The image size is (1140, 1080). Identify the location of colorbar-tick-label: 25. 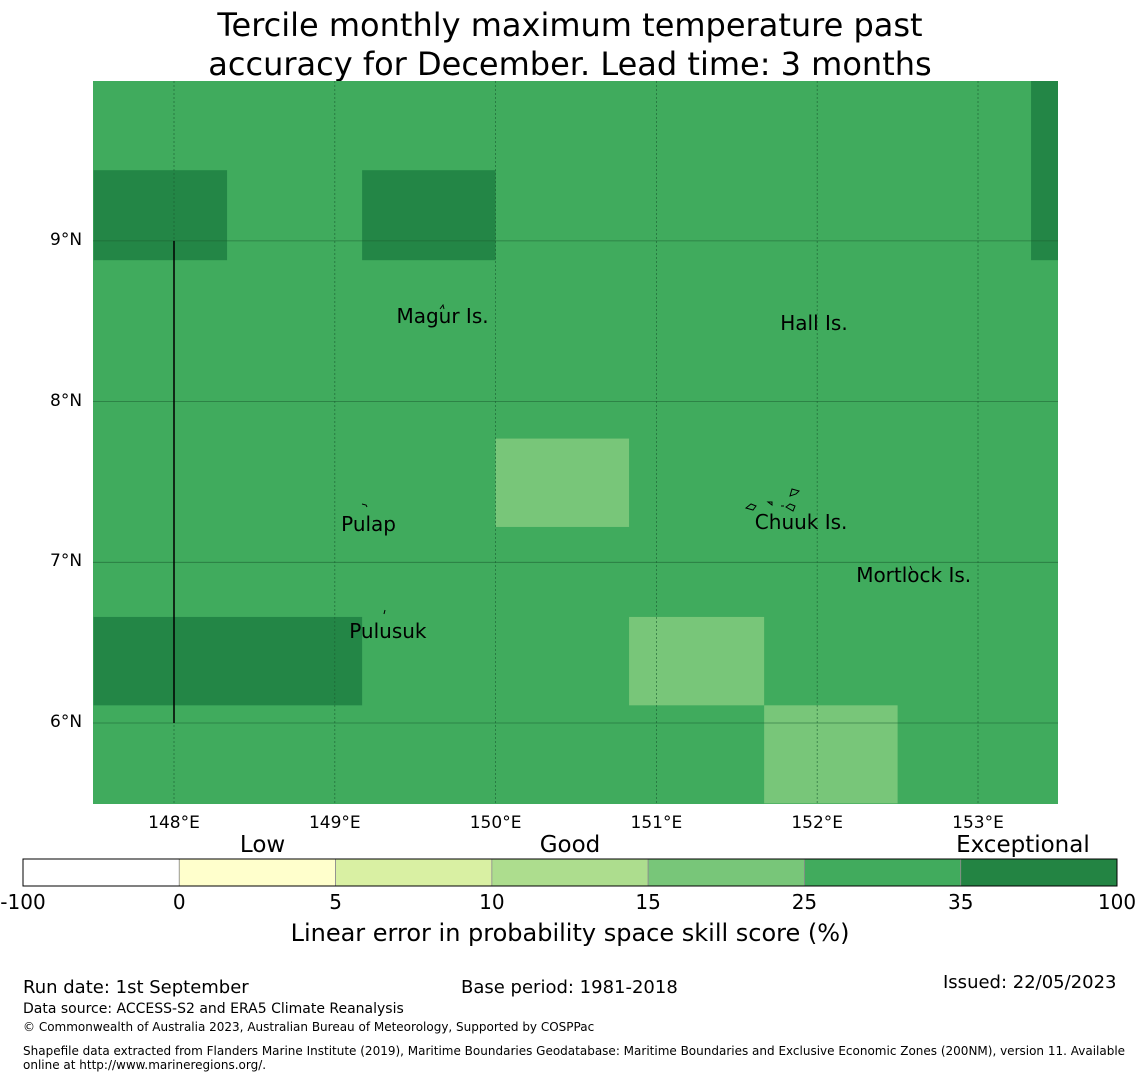
(804, 902).